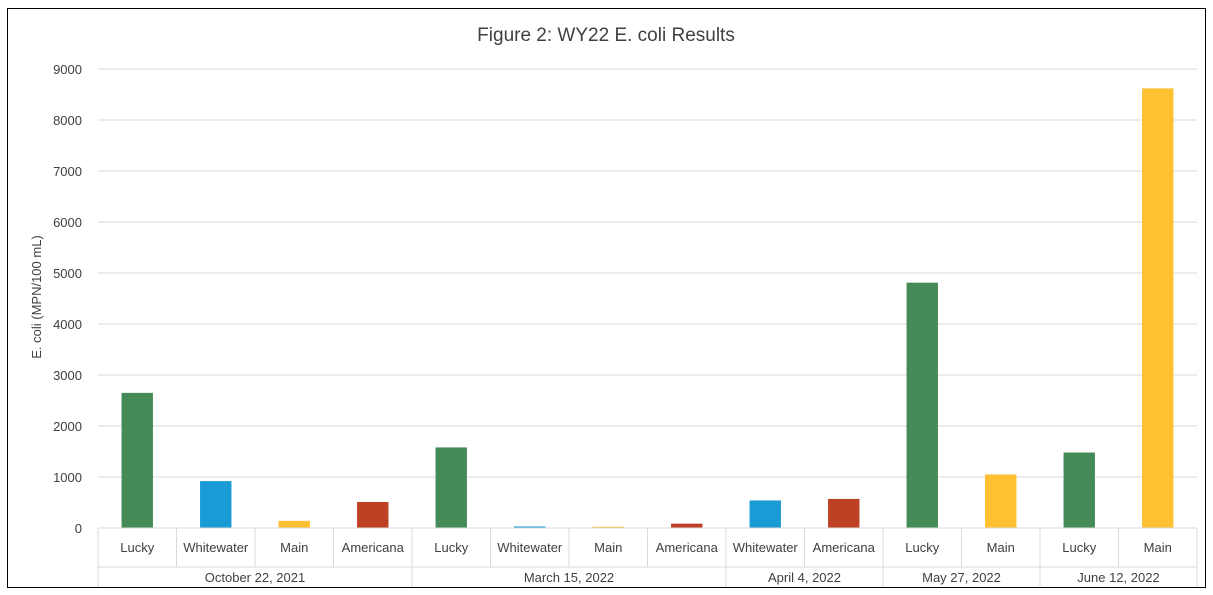  Describe the element at coordinates (255, 577) in the screenshot. I see `x-group-label: October 22, 2021` at that location.